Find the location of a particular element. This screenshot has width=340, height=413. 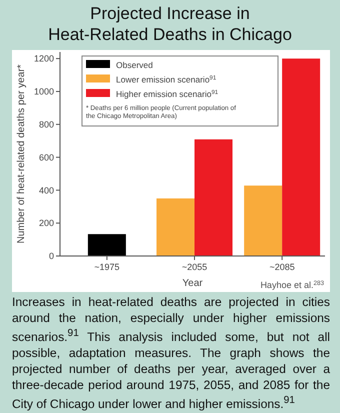

legend-label: Lower emission scenario$^{91}$ is located at coordinates (166, 79).